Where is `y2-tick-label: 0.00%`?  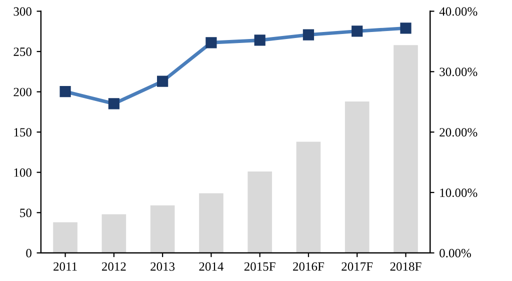
y2-tick-label: 0.00% is located at coordinates (455, 253).